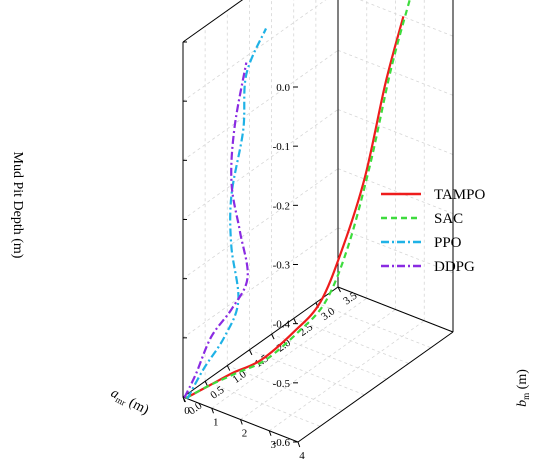 The image size is (550, 463). Describe the element at coordinates (526, 396) in the screenshot. I see `y-axis-label-sub: m` at that location.